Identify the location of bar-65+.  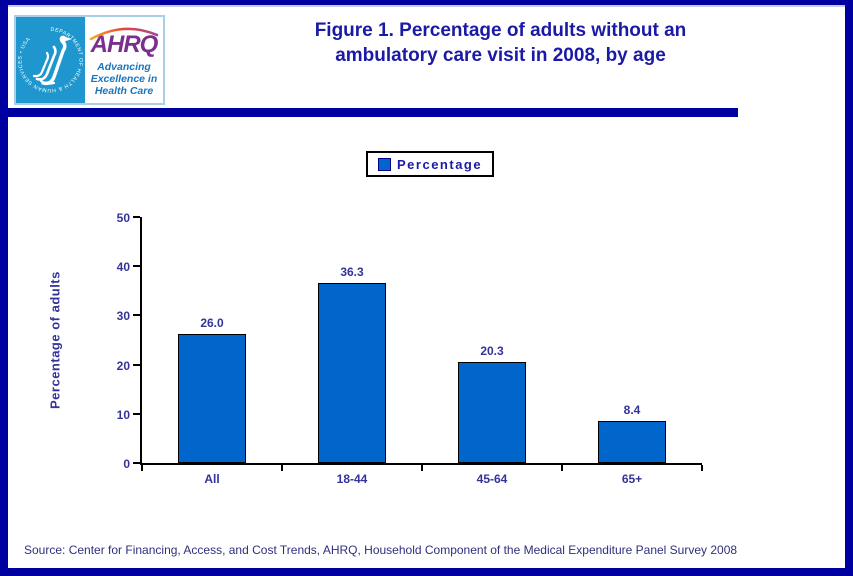
(632, 441).